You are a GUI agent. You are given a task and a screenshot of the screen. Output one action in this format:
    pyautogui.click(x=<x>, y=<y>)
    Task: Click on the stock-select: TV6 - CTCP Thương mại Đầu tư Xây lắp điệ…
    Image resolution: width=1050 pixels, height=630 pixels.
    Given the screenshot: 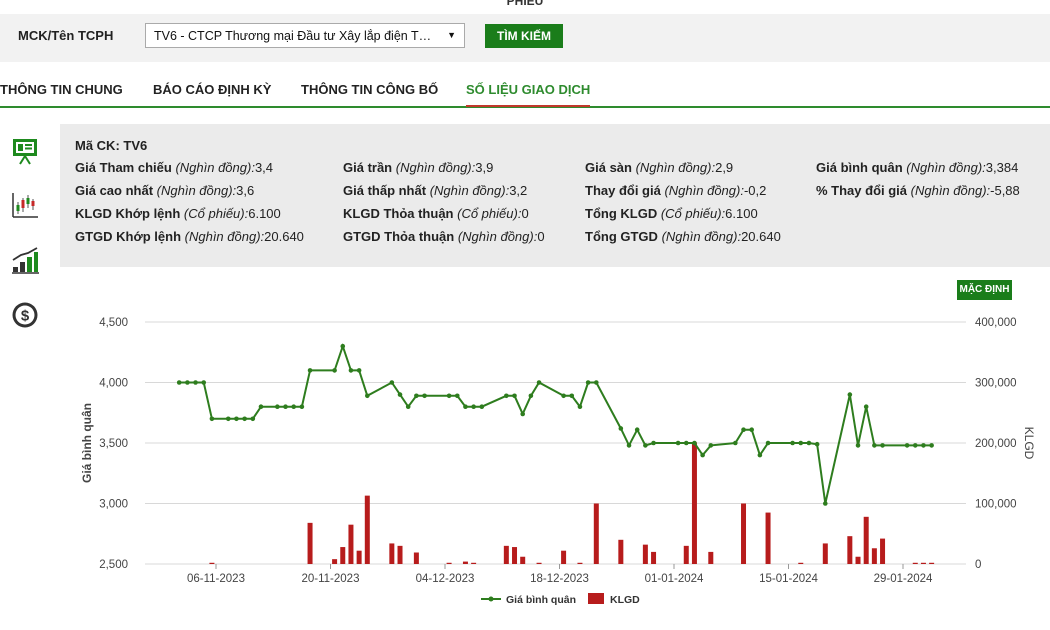 What is the action you would take?
    pyautogui.click(x=305, y=35)
    